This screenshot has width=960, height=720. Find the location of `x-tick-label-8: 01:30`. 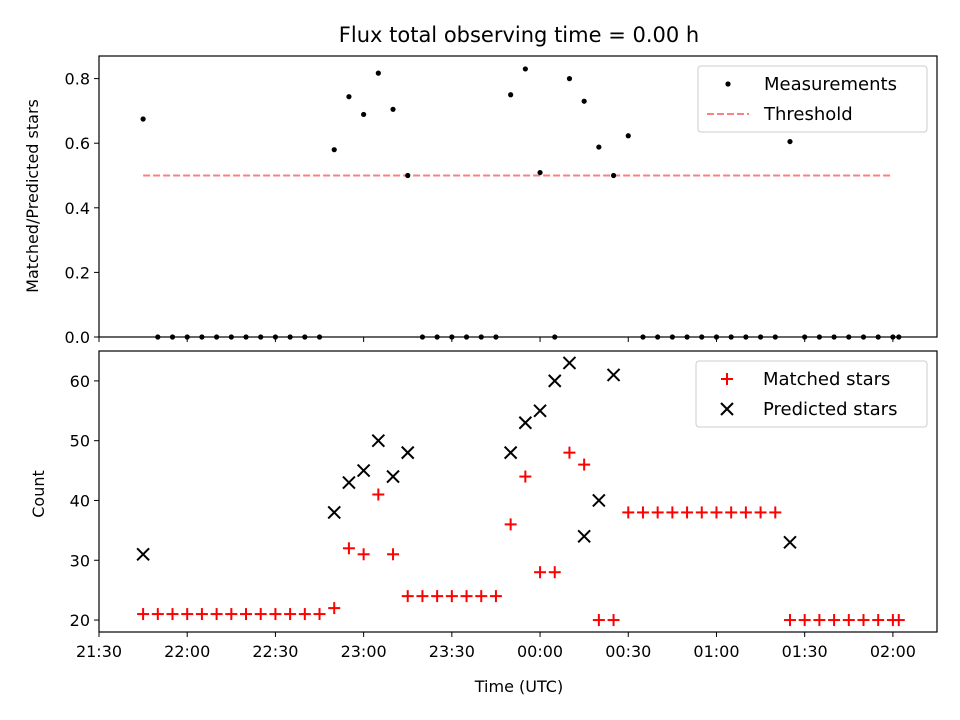

x-tick-label-8: 01:30 is located at coordinates (805, 651).